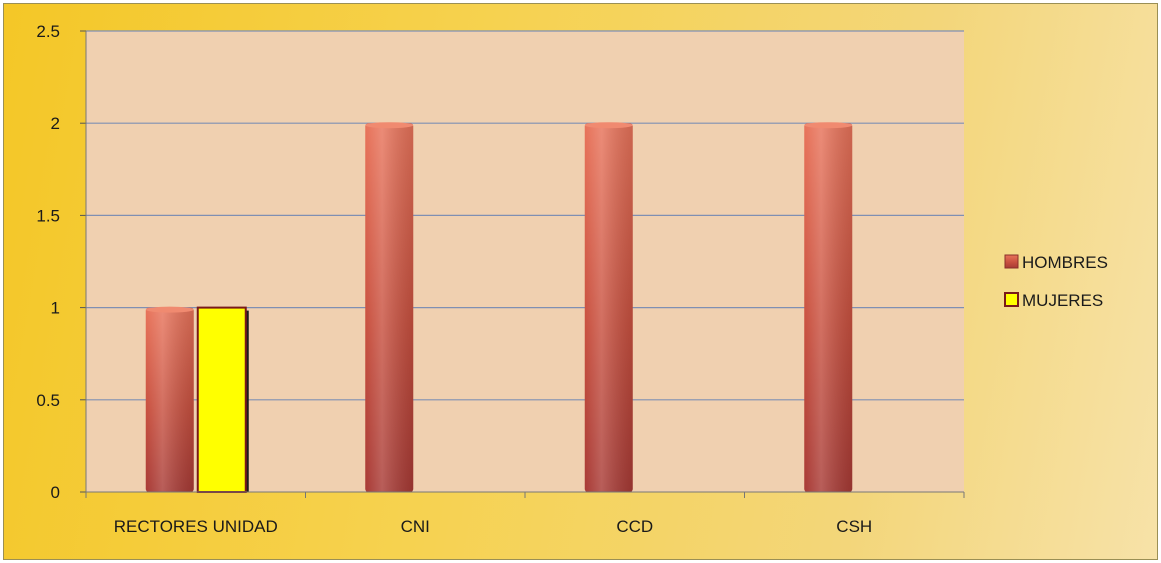 The height and width of the screenshot is (563, 1161). What do you see at coordinates (196, 526) in the screenshot?
I see `x-tick-label: RECTORES UNIDAD` at bounding box center [196, 526].